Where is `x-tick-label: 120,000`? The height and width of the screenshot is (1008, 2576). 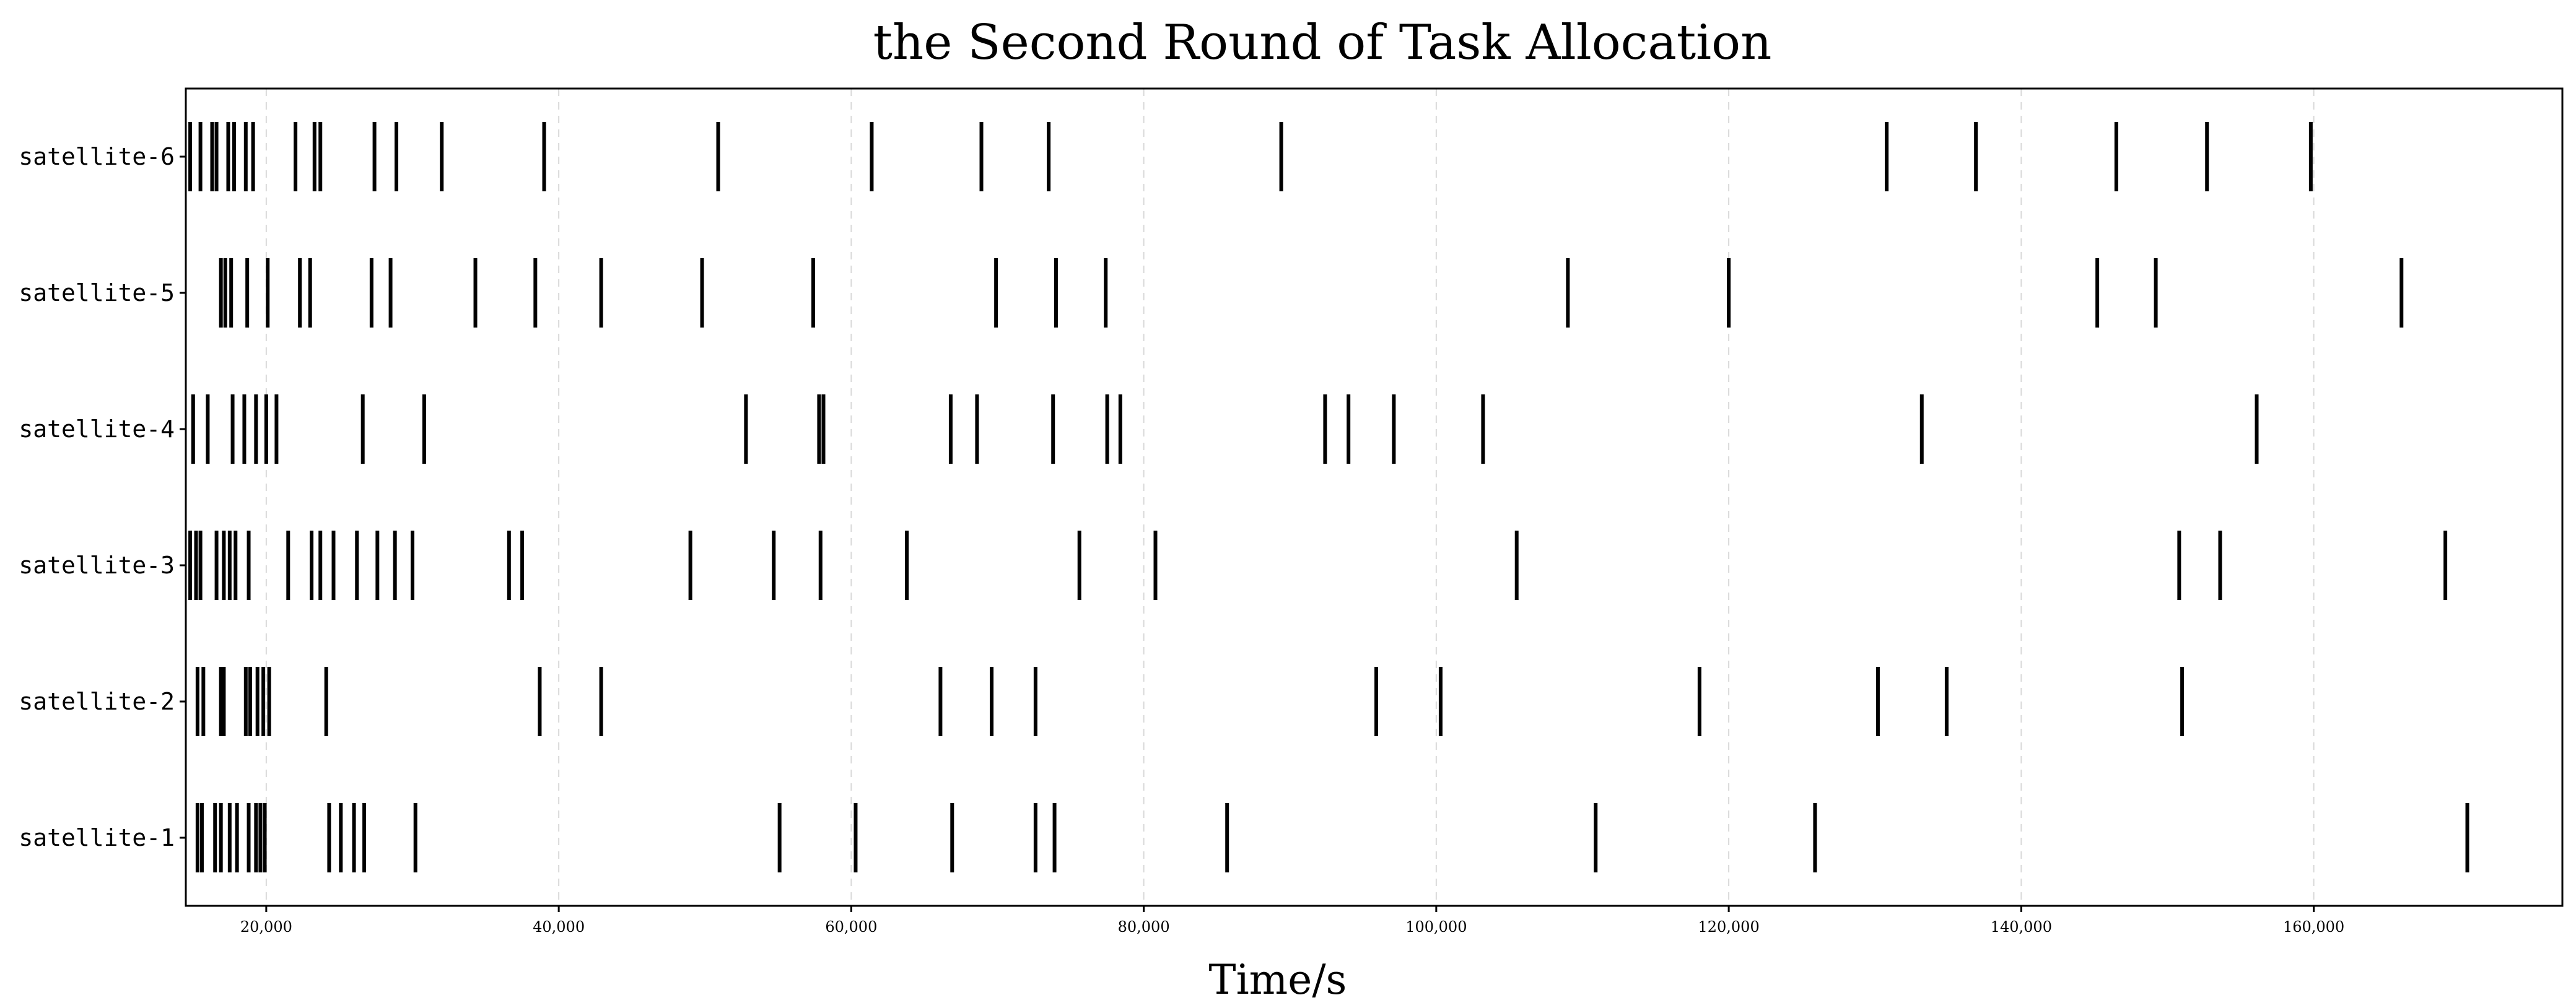
x-tick-label: 120,000 is located at coordinates (1728, 927).